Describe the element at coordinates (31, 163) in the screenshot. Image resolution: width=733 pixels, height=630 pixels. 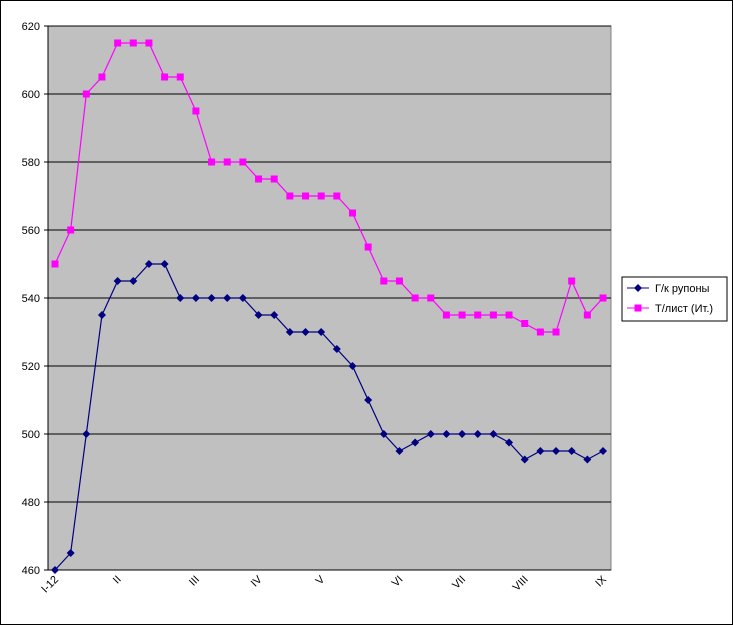
I see `y-tick-label: 580` at that location.